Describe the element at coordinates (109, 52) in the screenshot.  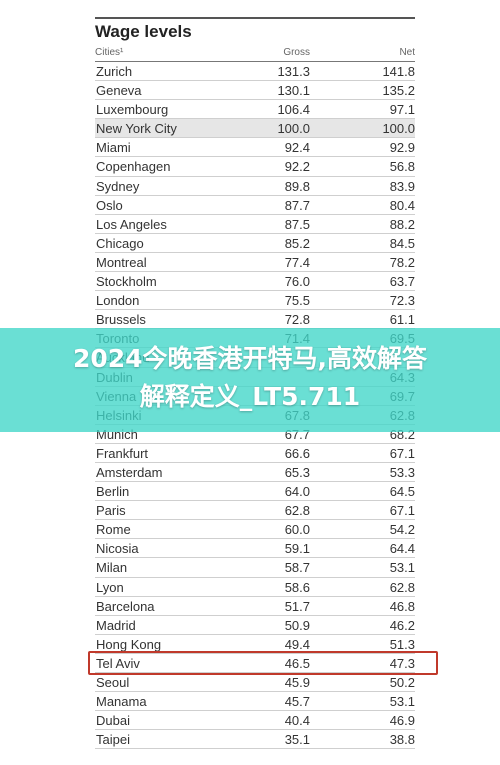
I see `column-header-city: Cities¹` at that location.